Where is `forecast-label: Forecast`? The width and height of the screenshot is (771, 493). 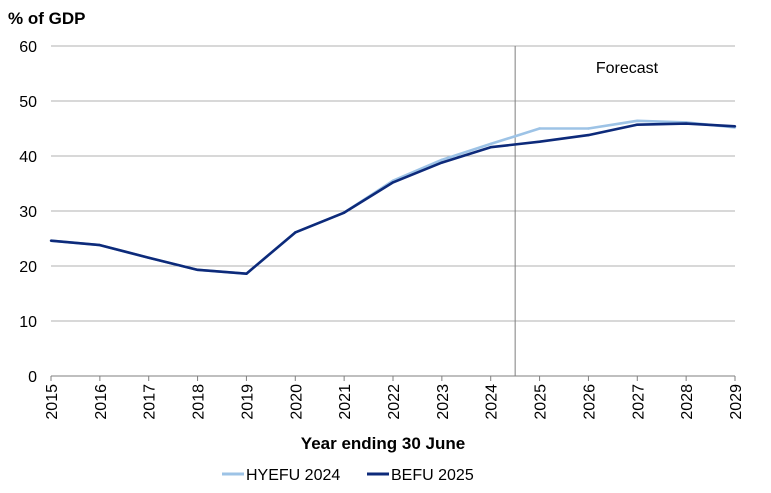 forecast-label: Forecast is located at coordinates (627, 68).